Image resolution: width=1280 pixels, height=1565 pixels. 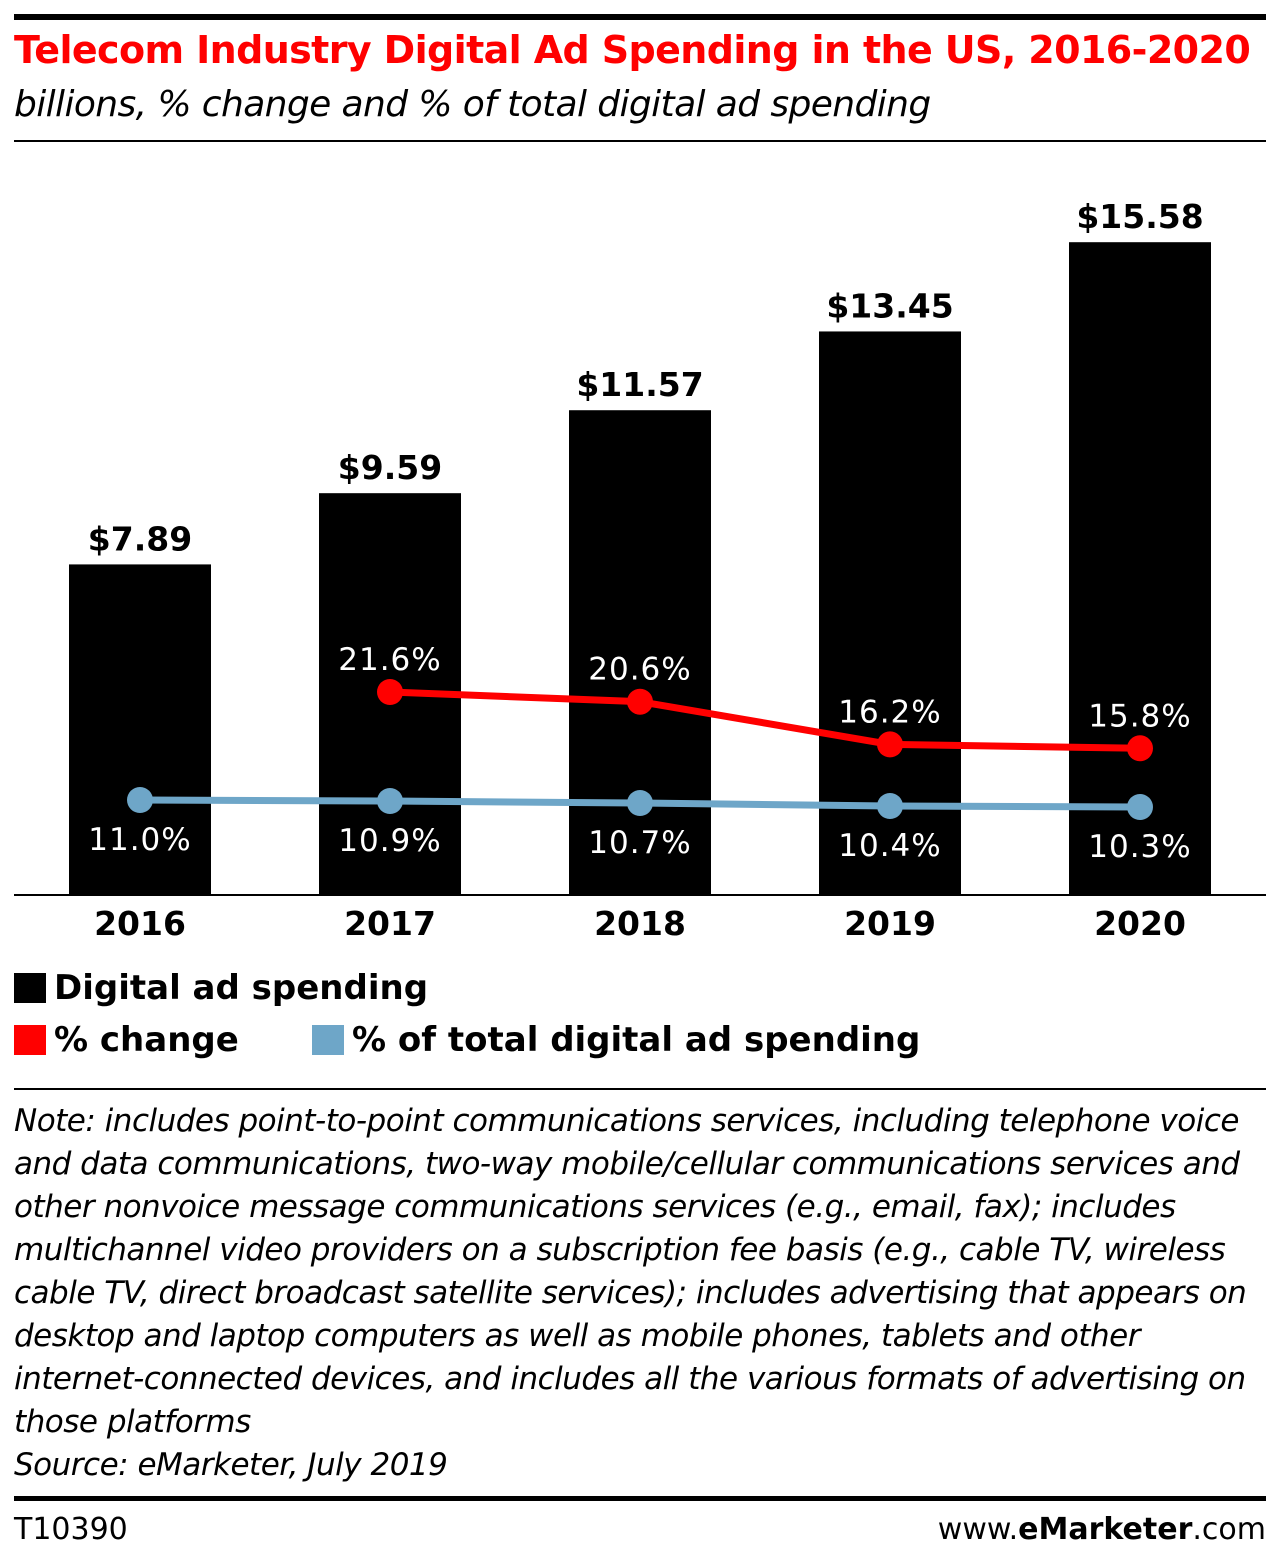 I want to click on change-data-label: 15.8%, so click(x=1139, y=716).